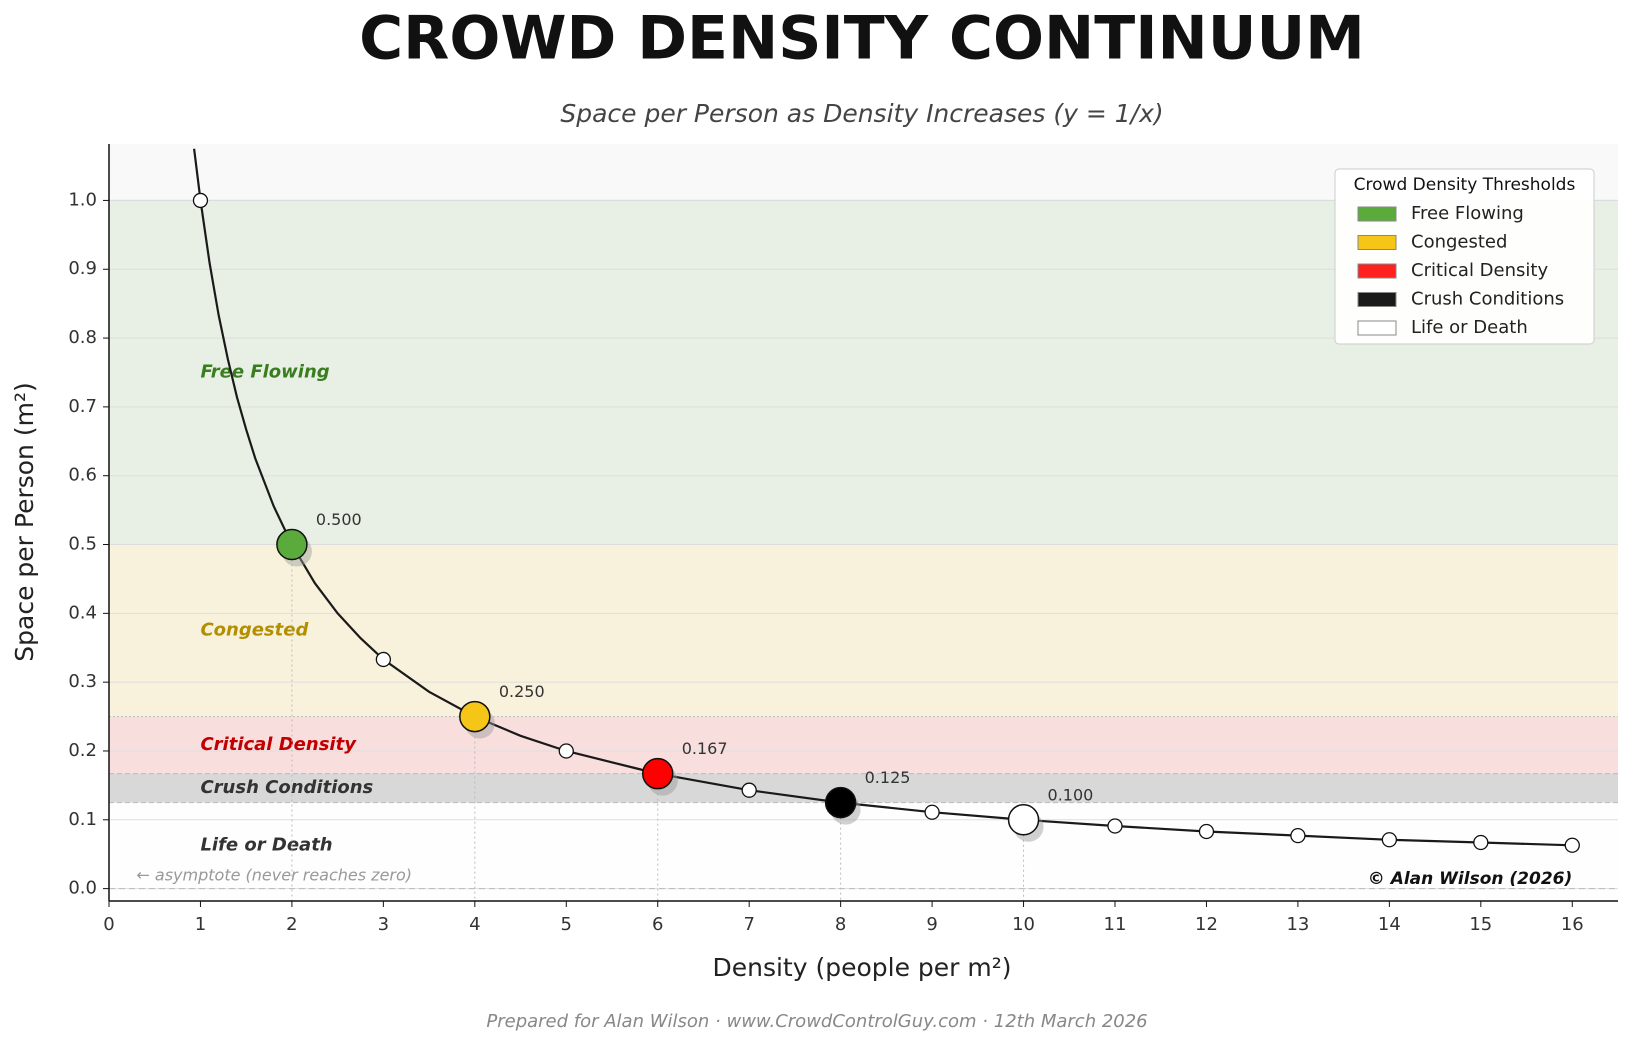 The width and height of the screenshot is (1634, 1048). What do you see at coordinates (1467, 213) in the screenshot?
I see `legend-label: Free Flowing` at bounding box center [1467, 213].